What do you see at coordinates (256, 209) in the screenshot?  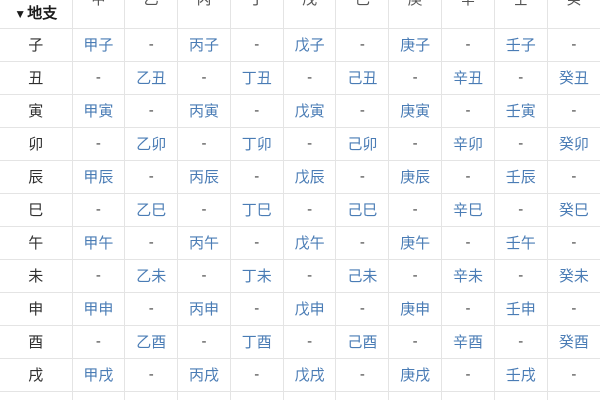 I see `ganzhi-link: 丁巳` at bounding box center [256, 209].